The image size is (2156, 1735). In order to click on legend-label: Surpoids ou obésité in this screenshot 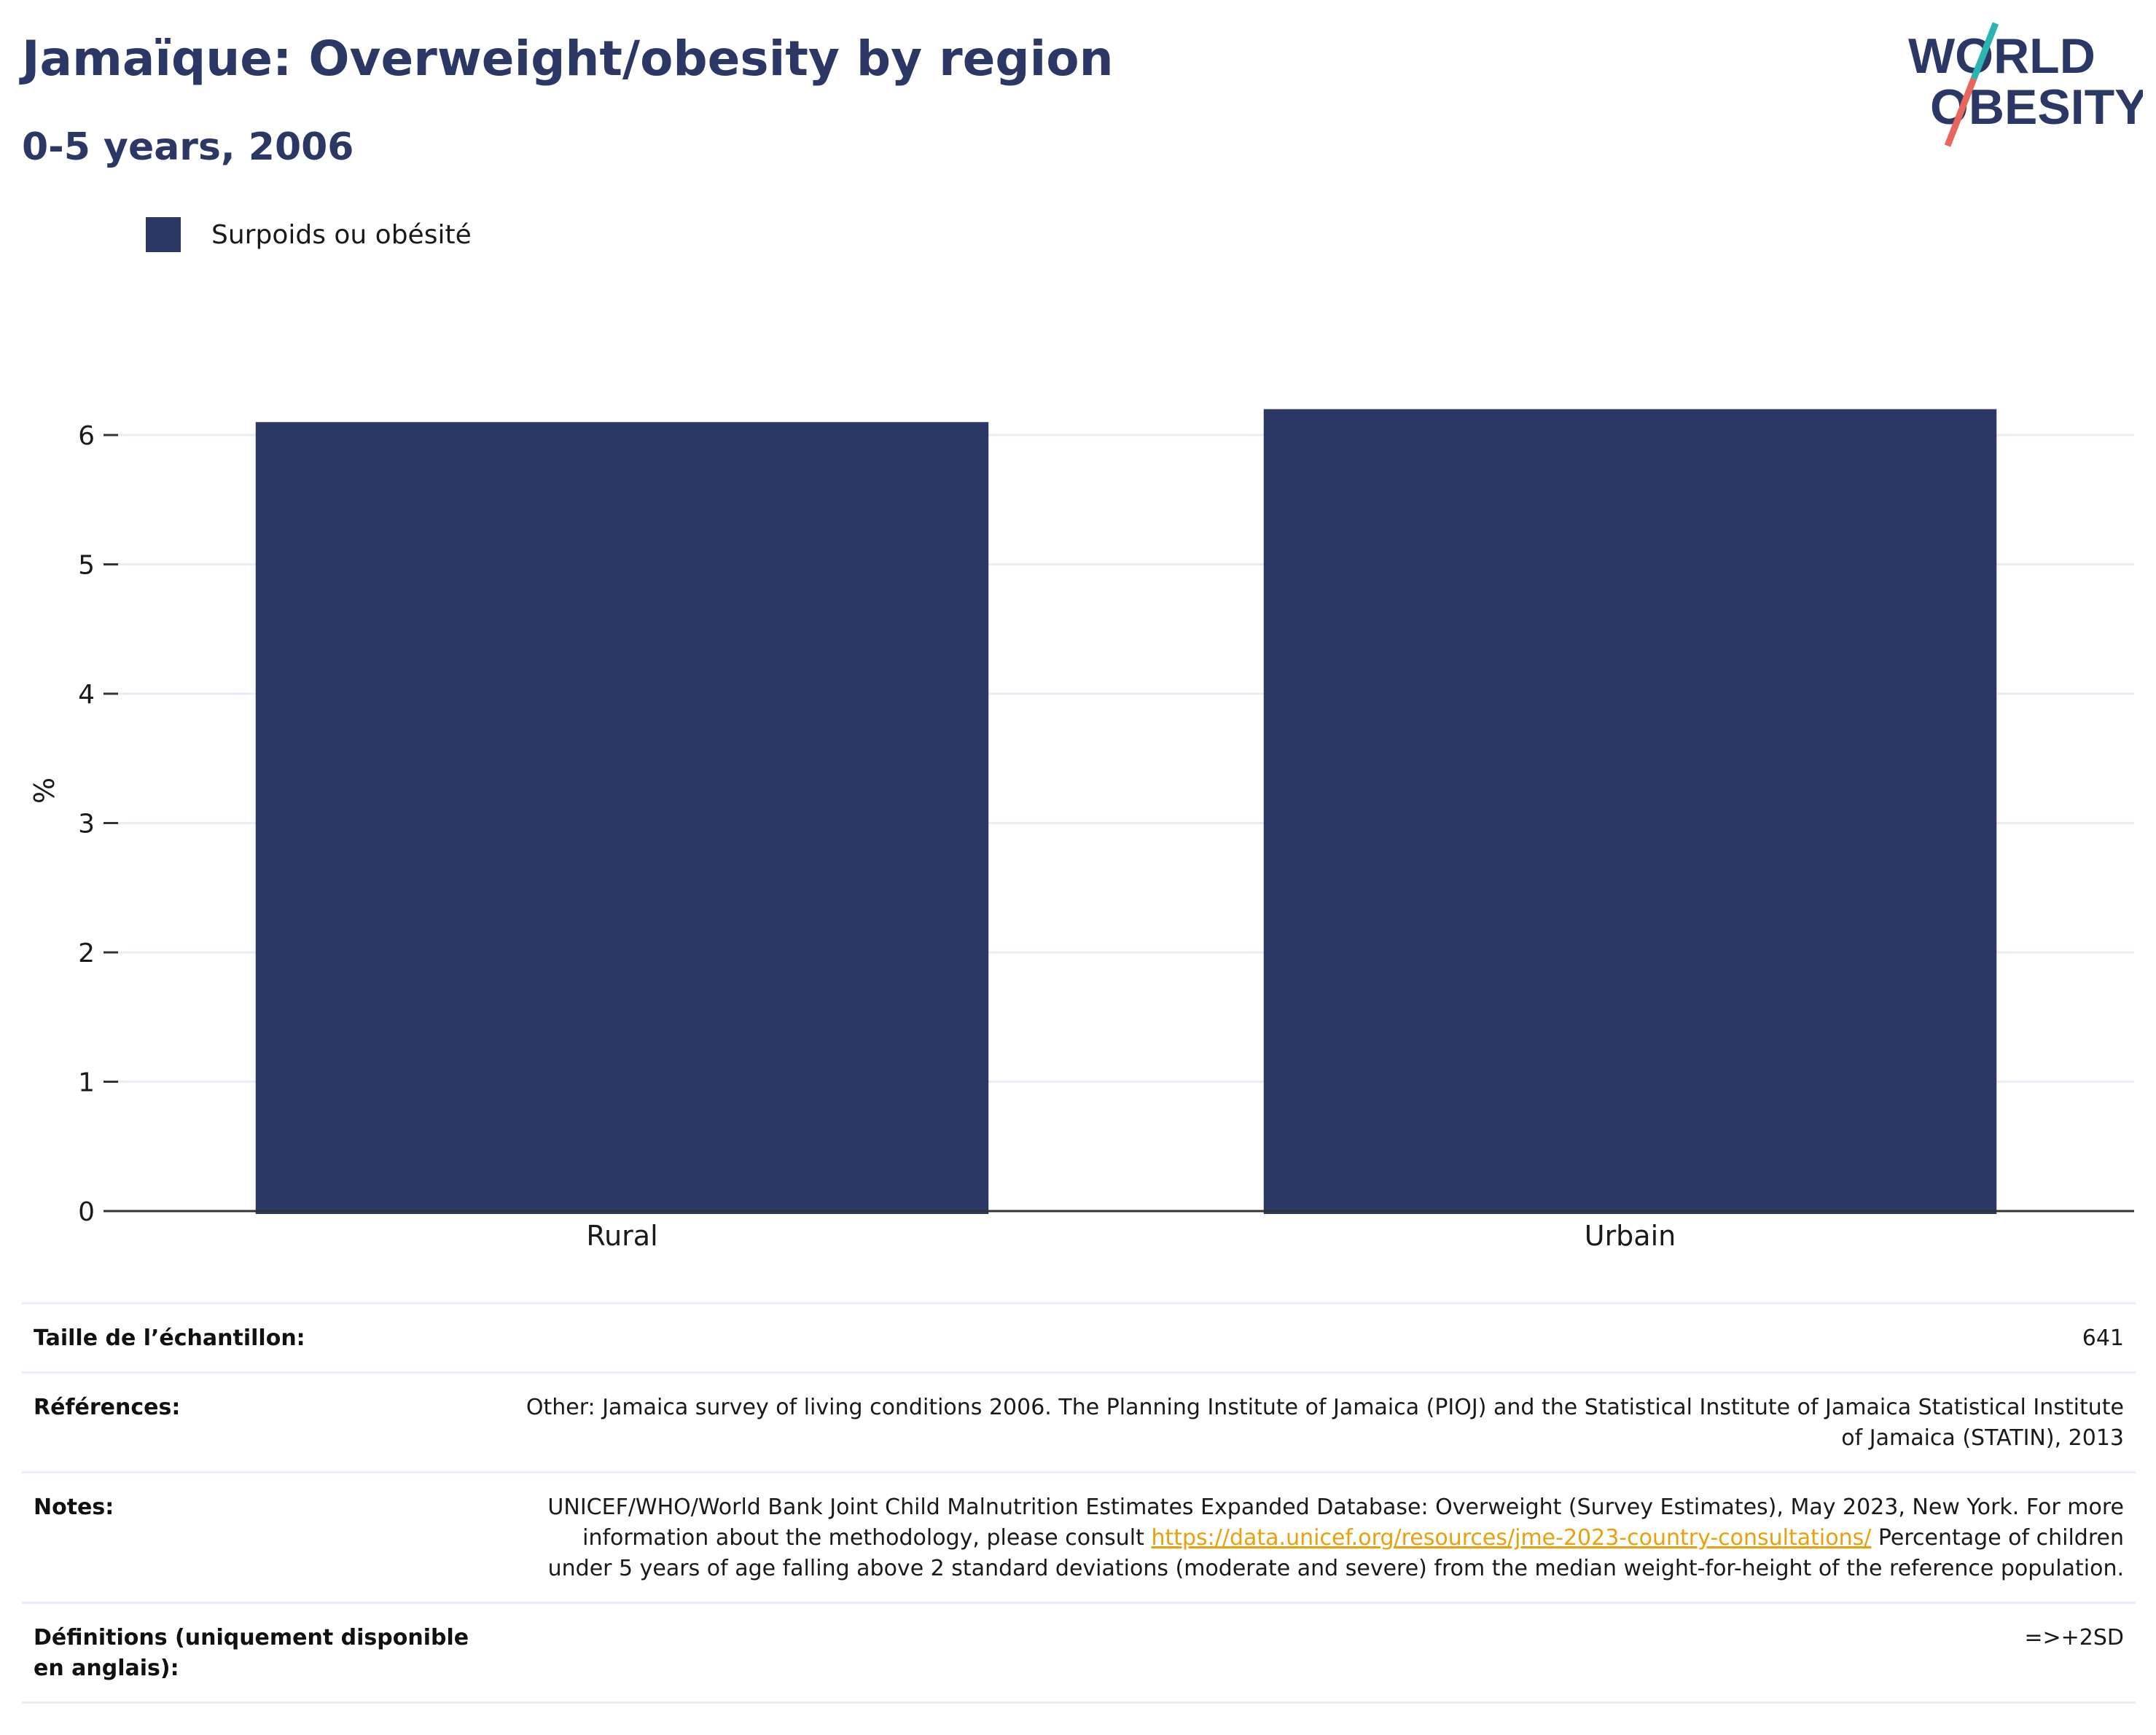, I will do `click(342, 234)`.